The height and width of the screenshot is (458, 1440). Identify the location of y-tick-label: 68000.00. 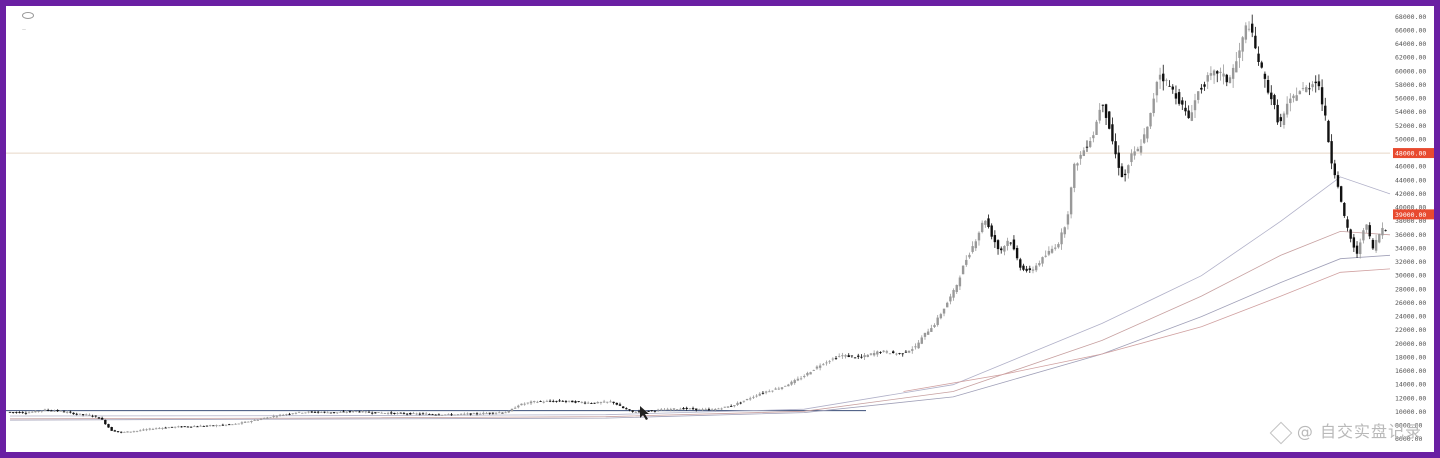
(1410, 17).